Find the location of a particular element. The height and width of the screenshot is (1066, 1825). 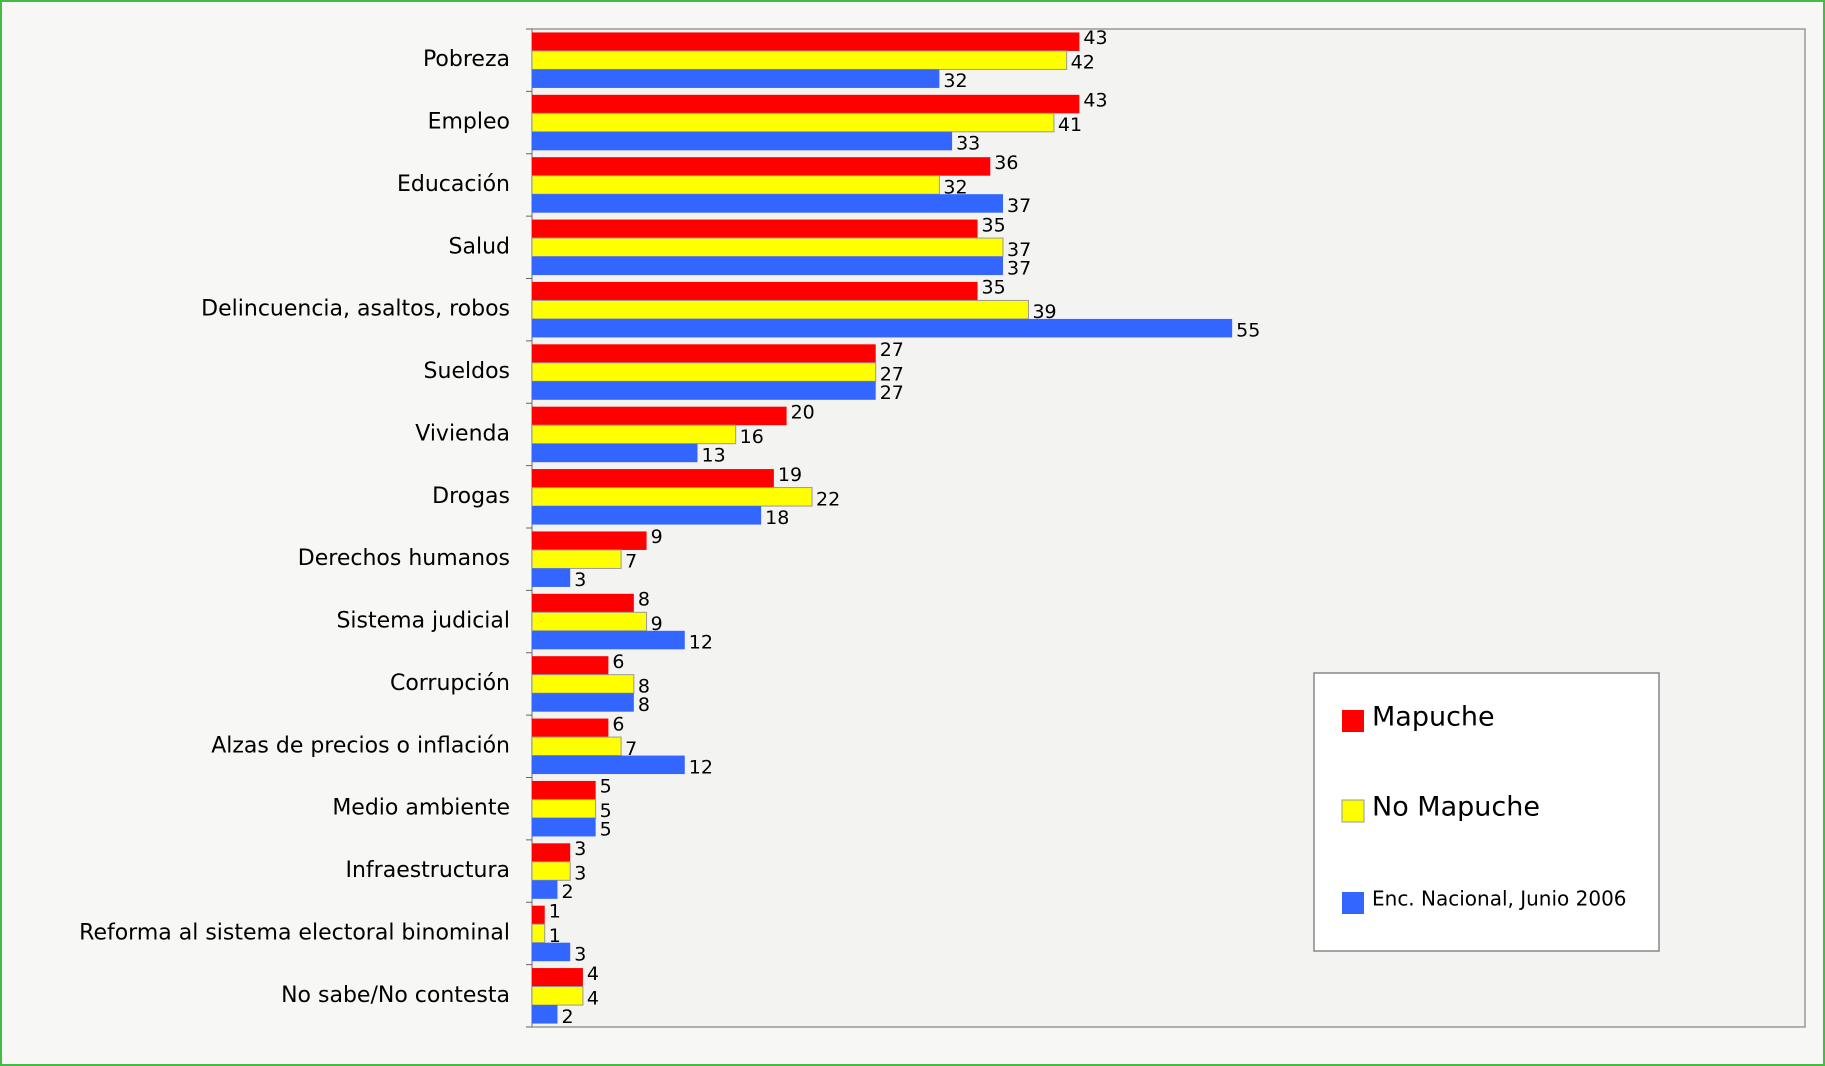

legend-box is located at coordinates (1486, 812).